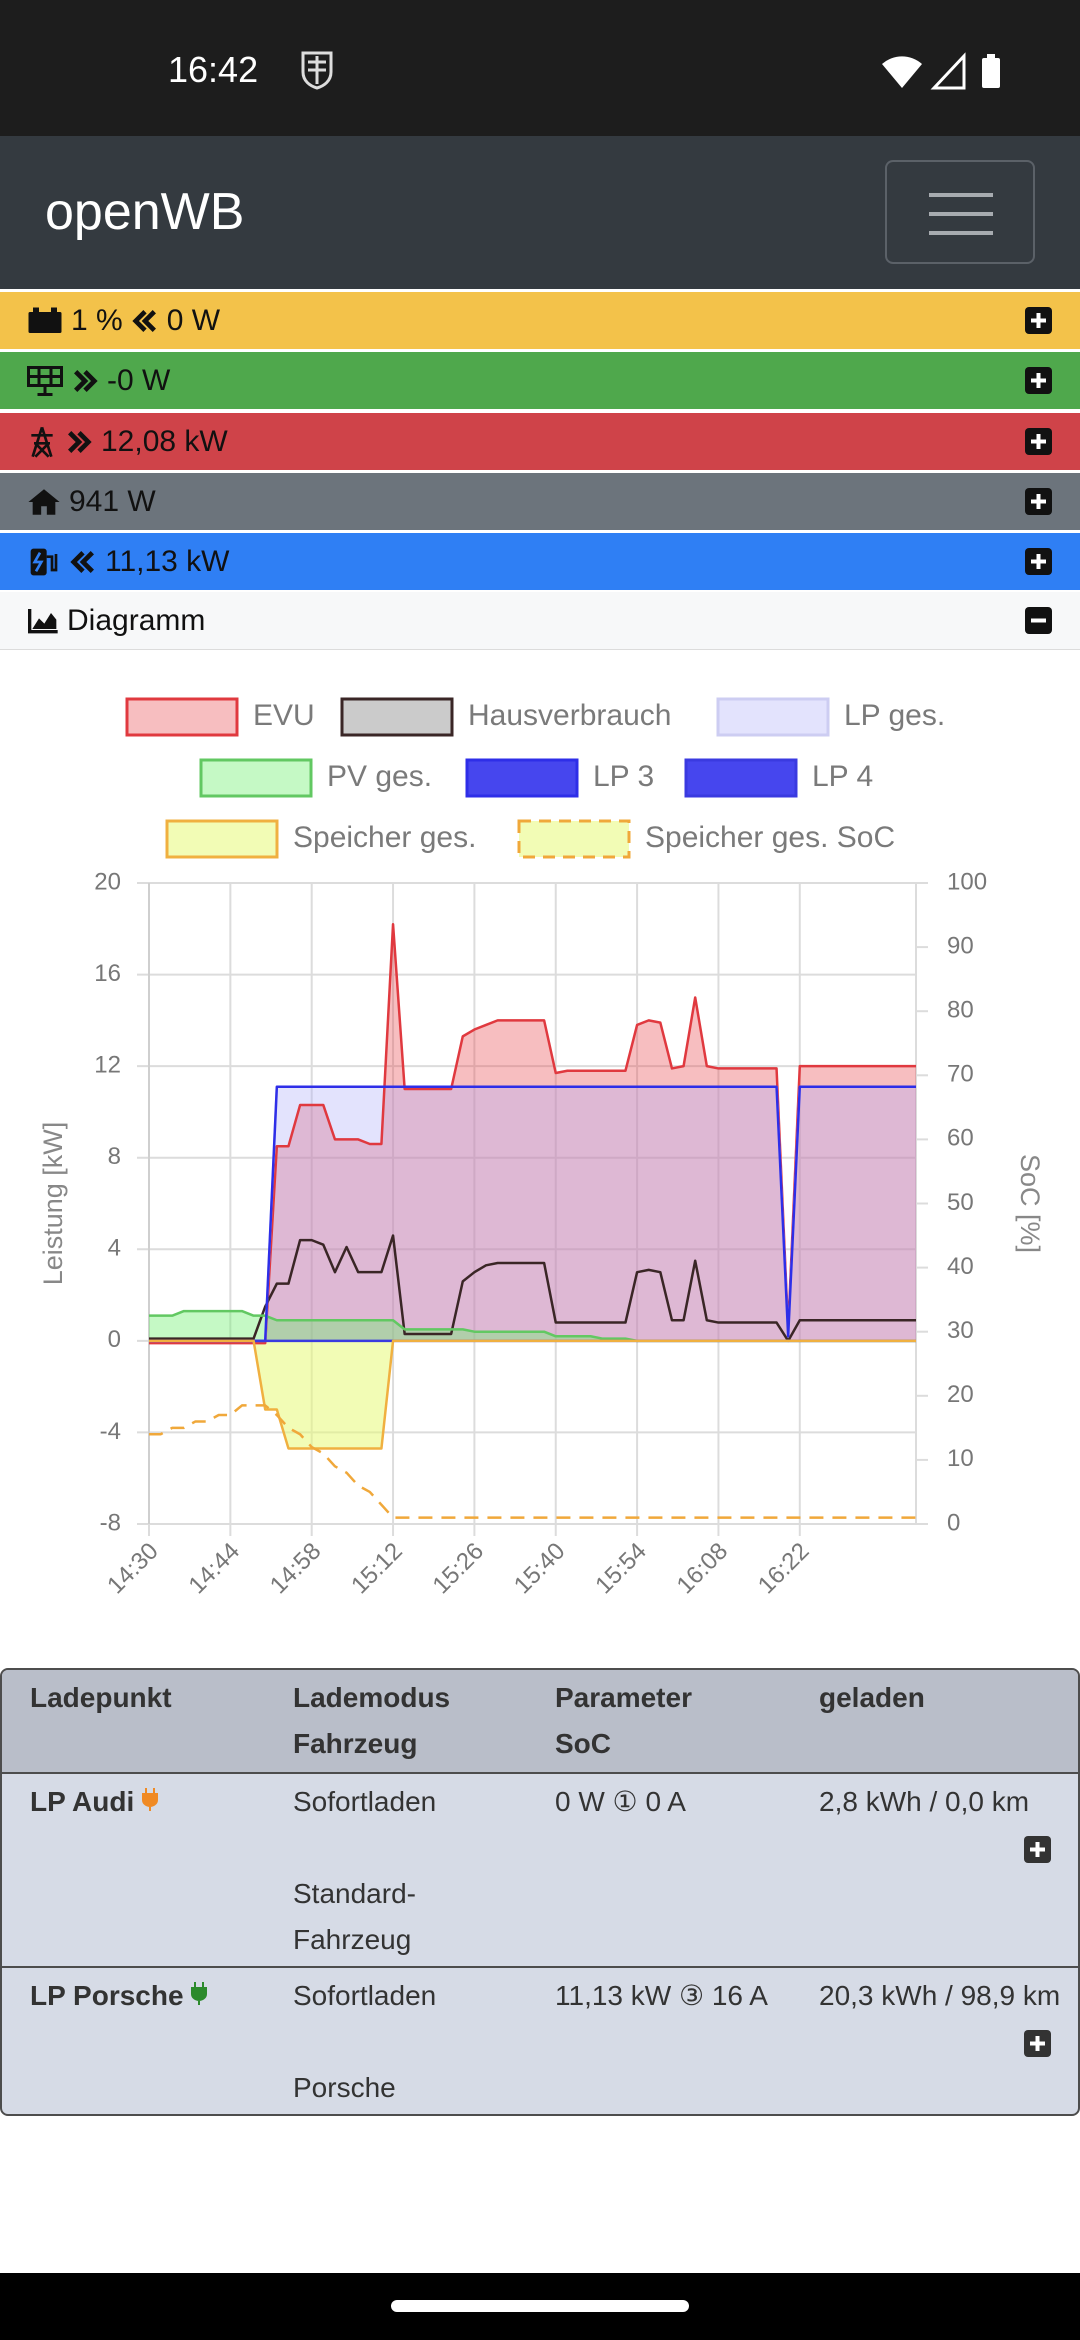 This screenshot has height=2340, width=1080. I want to click on crest, so click(317, 70).